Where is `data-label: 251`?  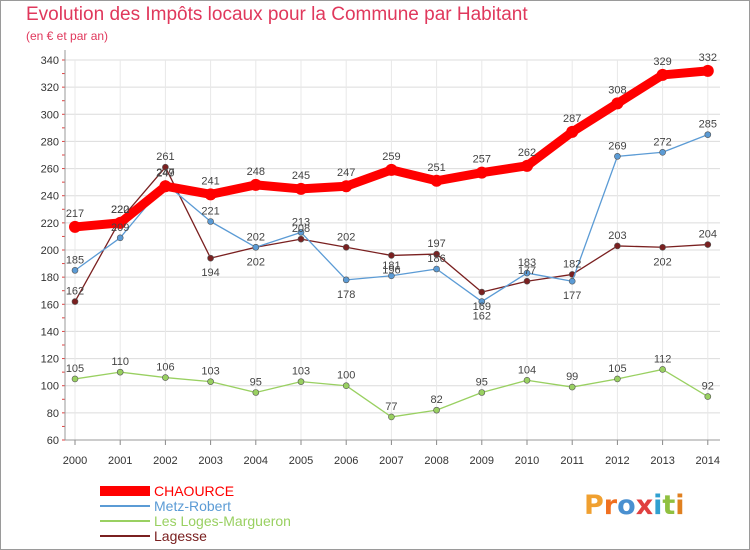
data-label: 251 is located at coordinates (436, 168).